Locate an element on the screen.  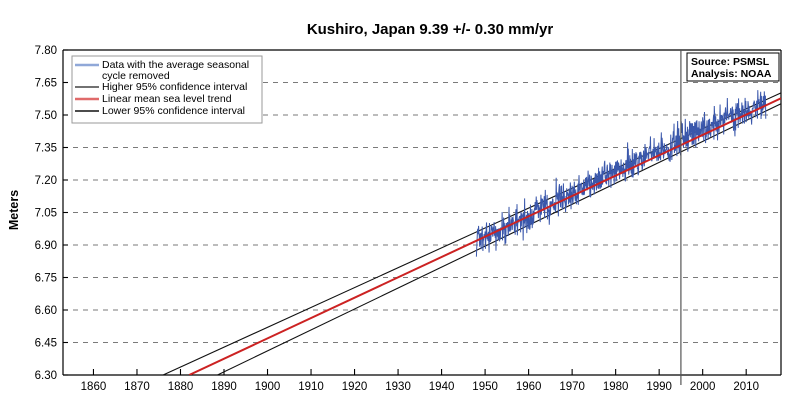
x-tick-label: 1910 is located at coordinates (311, 387).